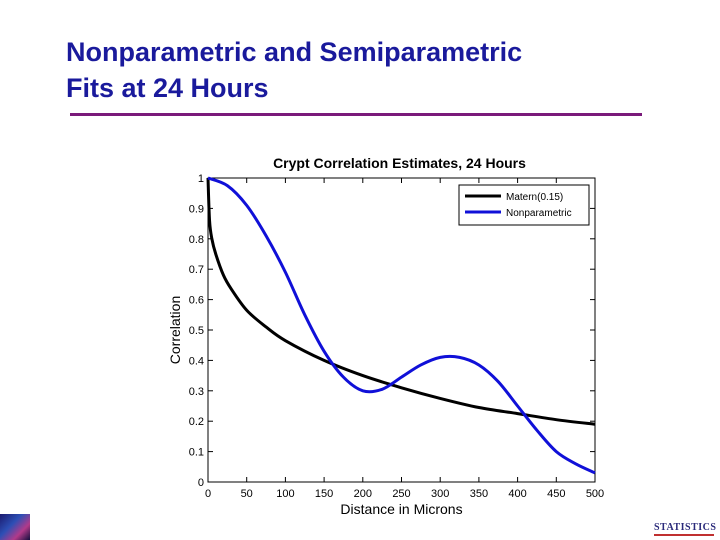 This screenshot has width=720, height=540. What do you see at coordinates (539, 213) in the screenshot?
I see `legend-label: Nonparametric` at bounding box center [539, 213].